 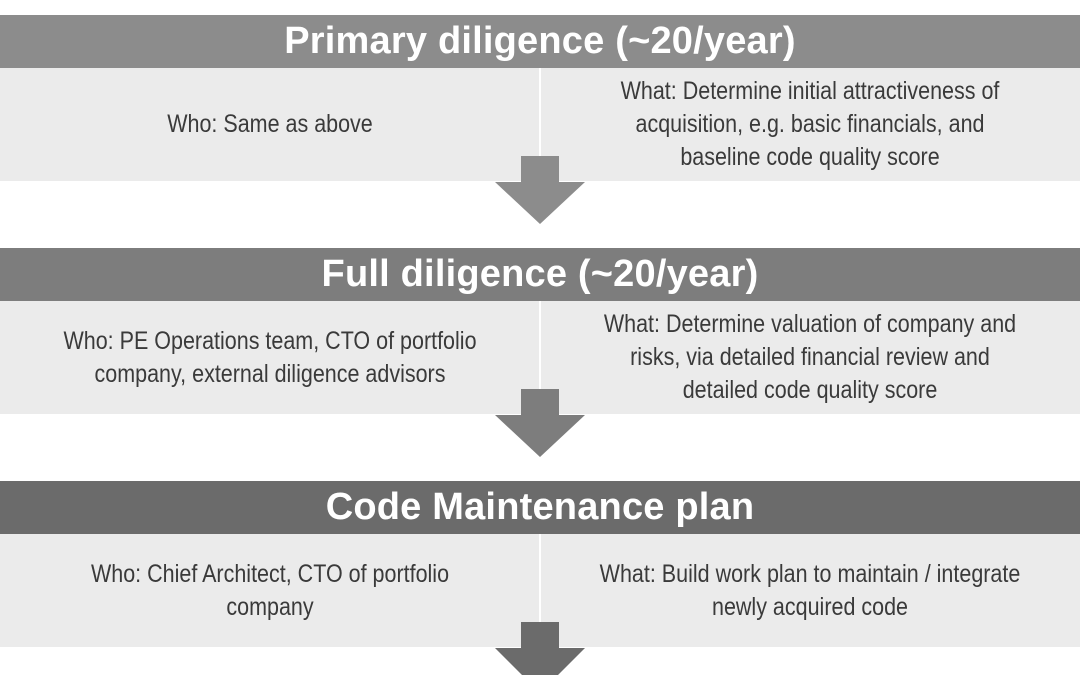 I want to click on stage-title: Full diligence (~20/year), so click(x=540, y=274).